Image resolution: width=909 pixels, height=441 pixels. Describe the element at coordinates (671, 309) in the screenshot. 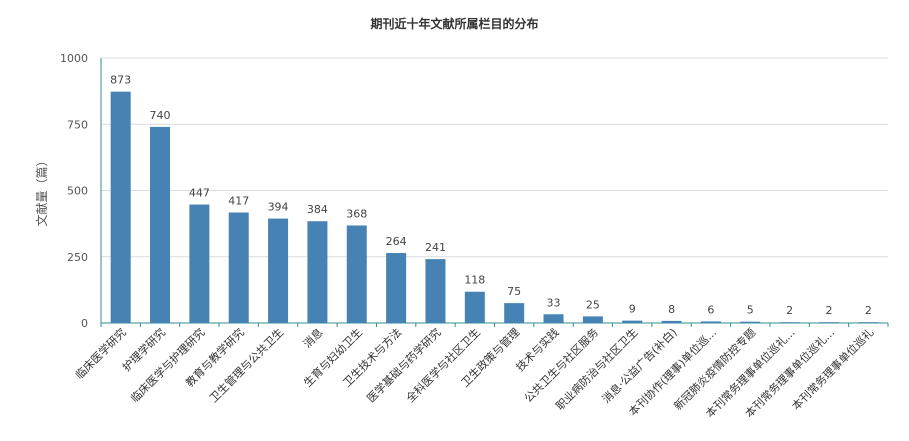

I see `data-label: 8` at that location.